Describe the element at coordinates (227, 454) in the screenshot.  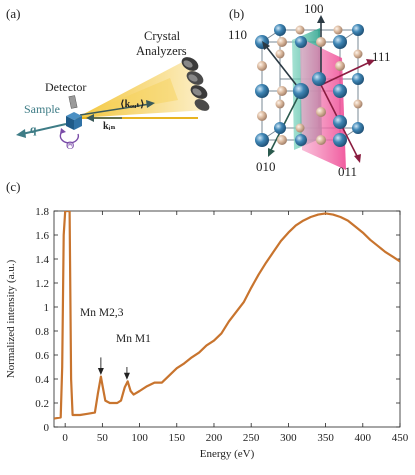
I see `x-axis-title: Energy (eV)` at that location.